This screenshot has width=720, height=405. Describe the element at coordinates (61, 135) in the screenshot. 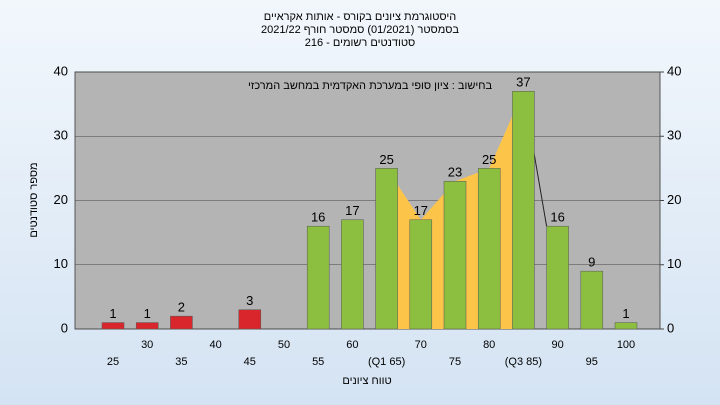

I see `y-tick-label: 30` at that location.